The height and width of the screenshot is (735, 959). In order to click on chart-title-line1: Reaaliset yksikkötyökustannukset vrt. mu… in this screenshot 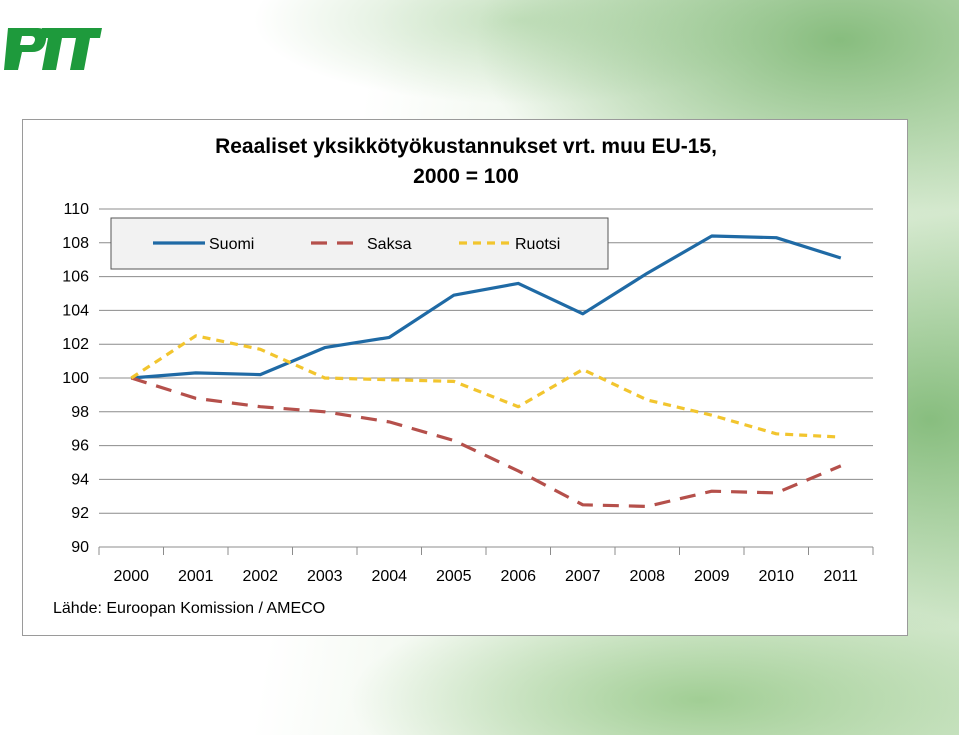, I will do `click(466, 146)`.